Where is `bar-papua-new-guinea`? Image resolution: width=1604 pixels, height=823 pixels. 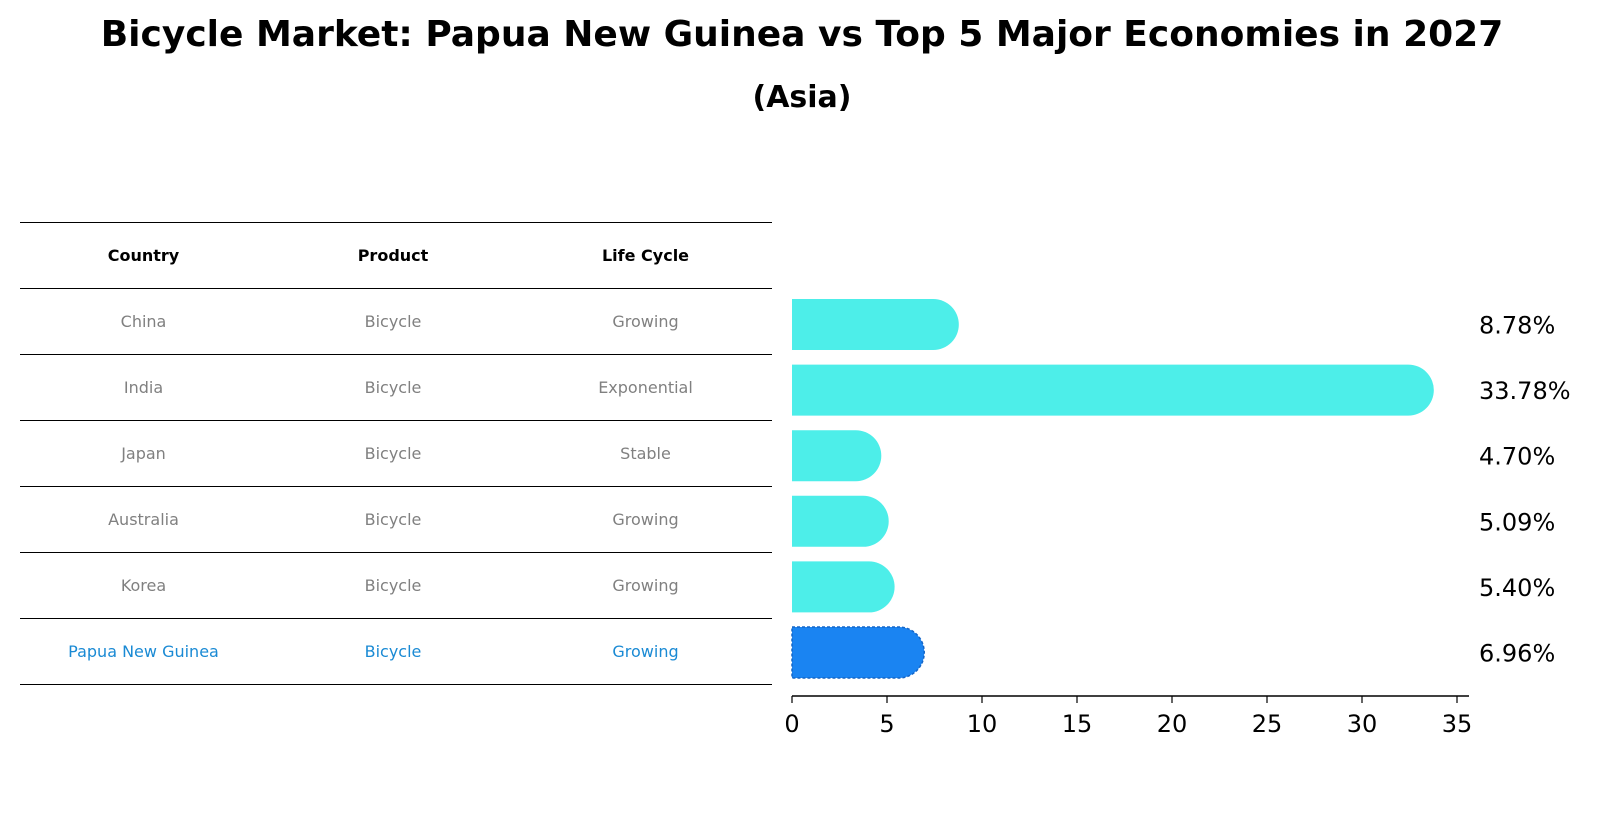 bar-papua-new-guinea is located at coordinates (858, 652).